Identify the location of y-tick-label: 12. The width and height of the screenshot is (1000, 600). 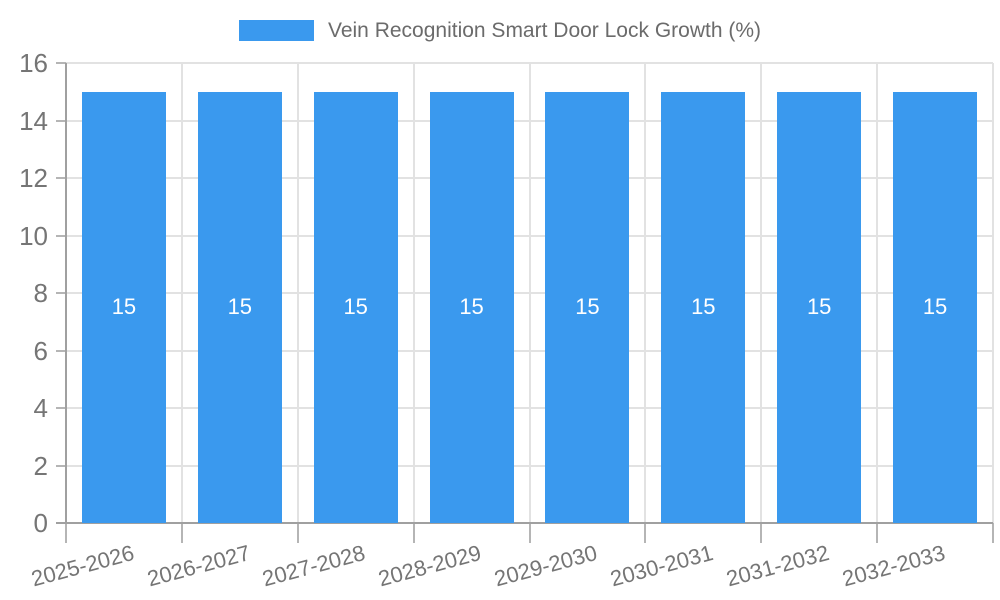
(33, 178).